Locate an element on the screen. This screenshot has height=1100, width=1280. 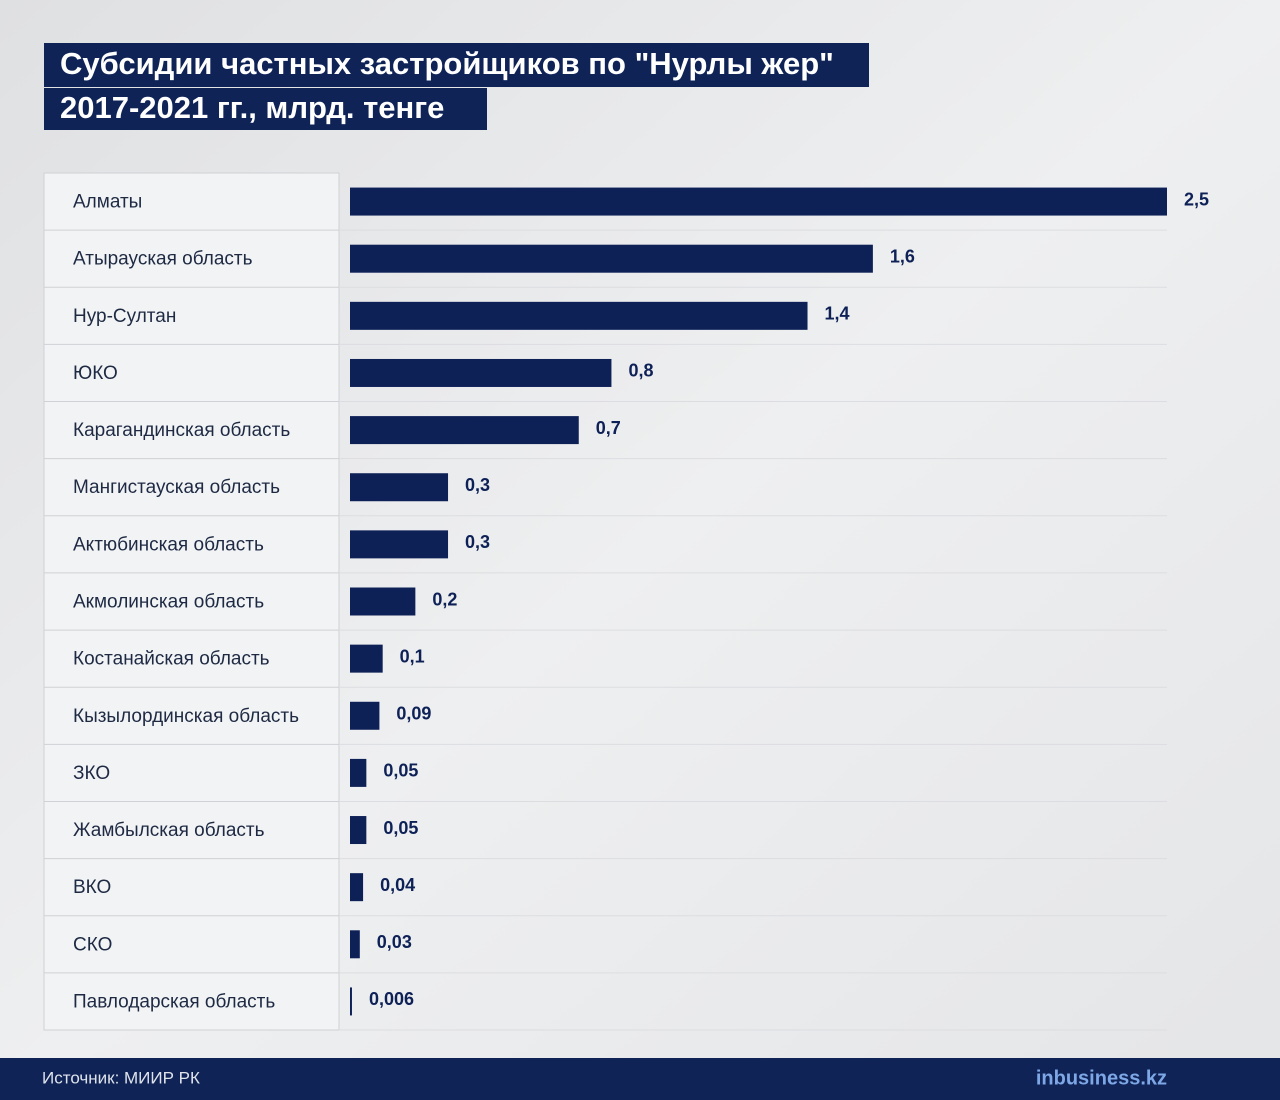
value-label: 1,6 is located at coordinates (902, 256).